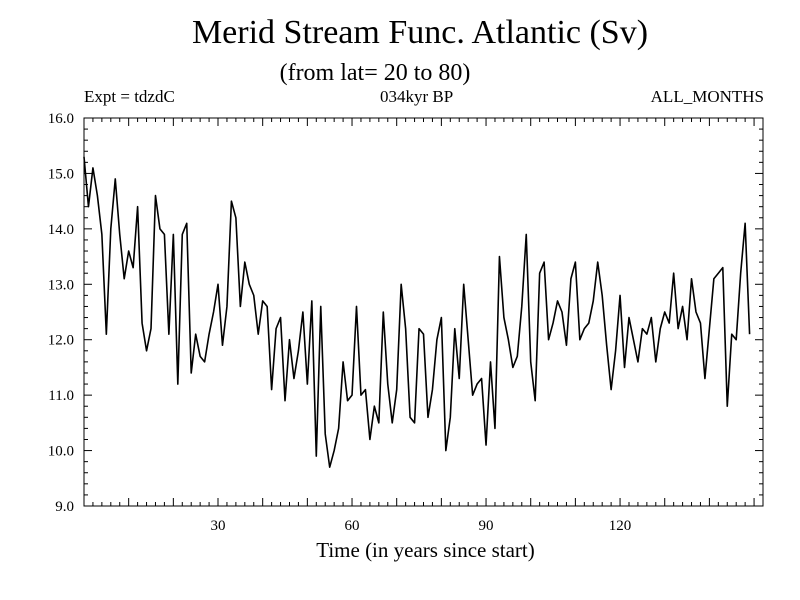 The width and height of the screenshot is (800, 600). Describe the element at coordinates (61, 230) in the screenshot. I see `y-tick-label: 14.0` at that location.